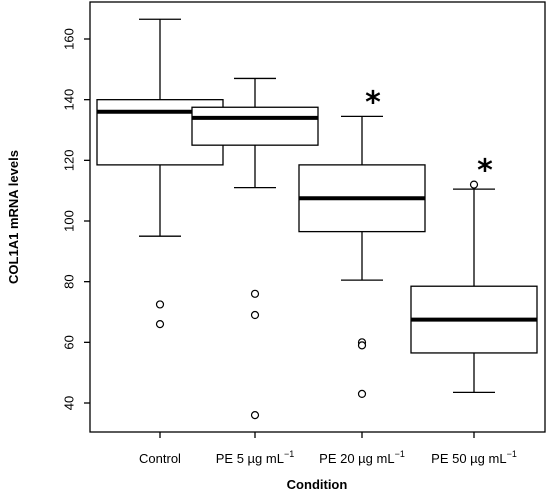  What do you see at coordinates (255, 457) in the screenshot?
I see `x-tick-label: PE 5 µg mL−1` at bounding box center [255, 457].